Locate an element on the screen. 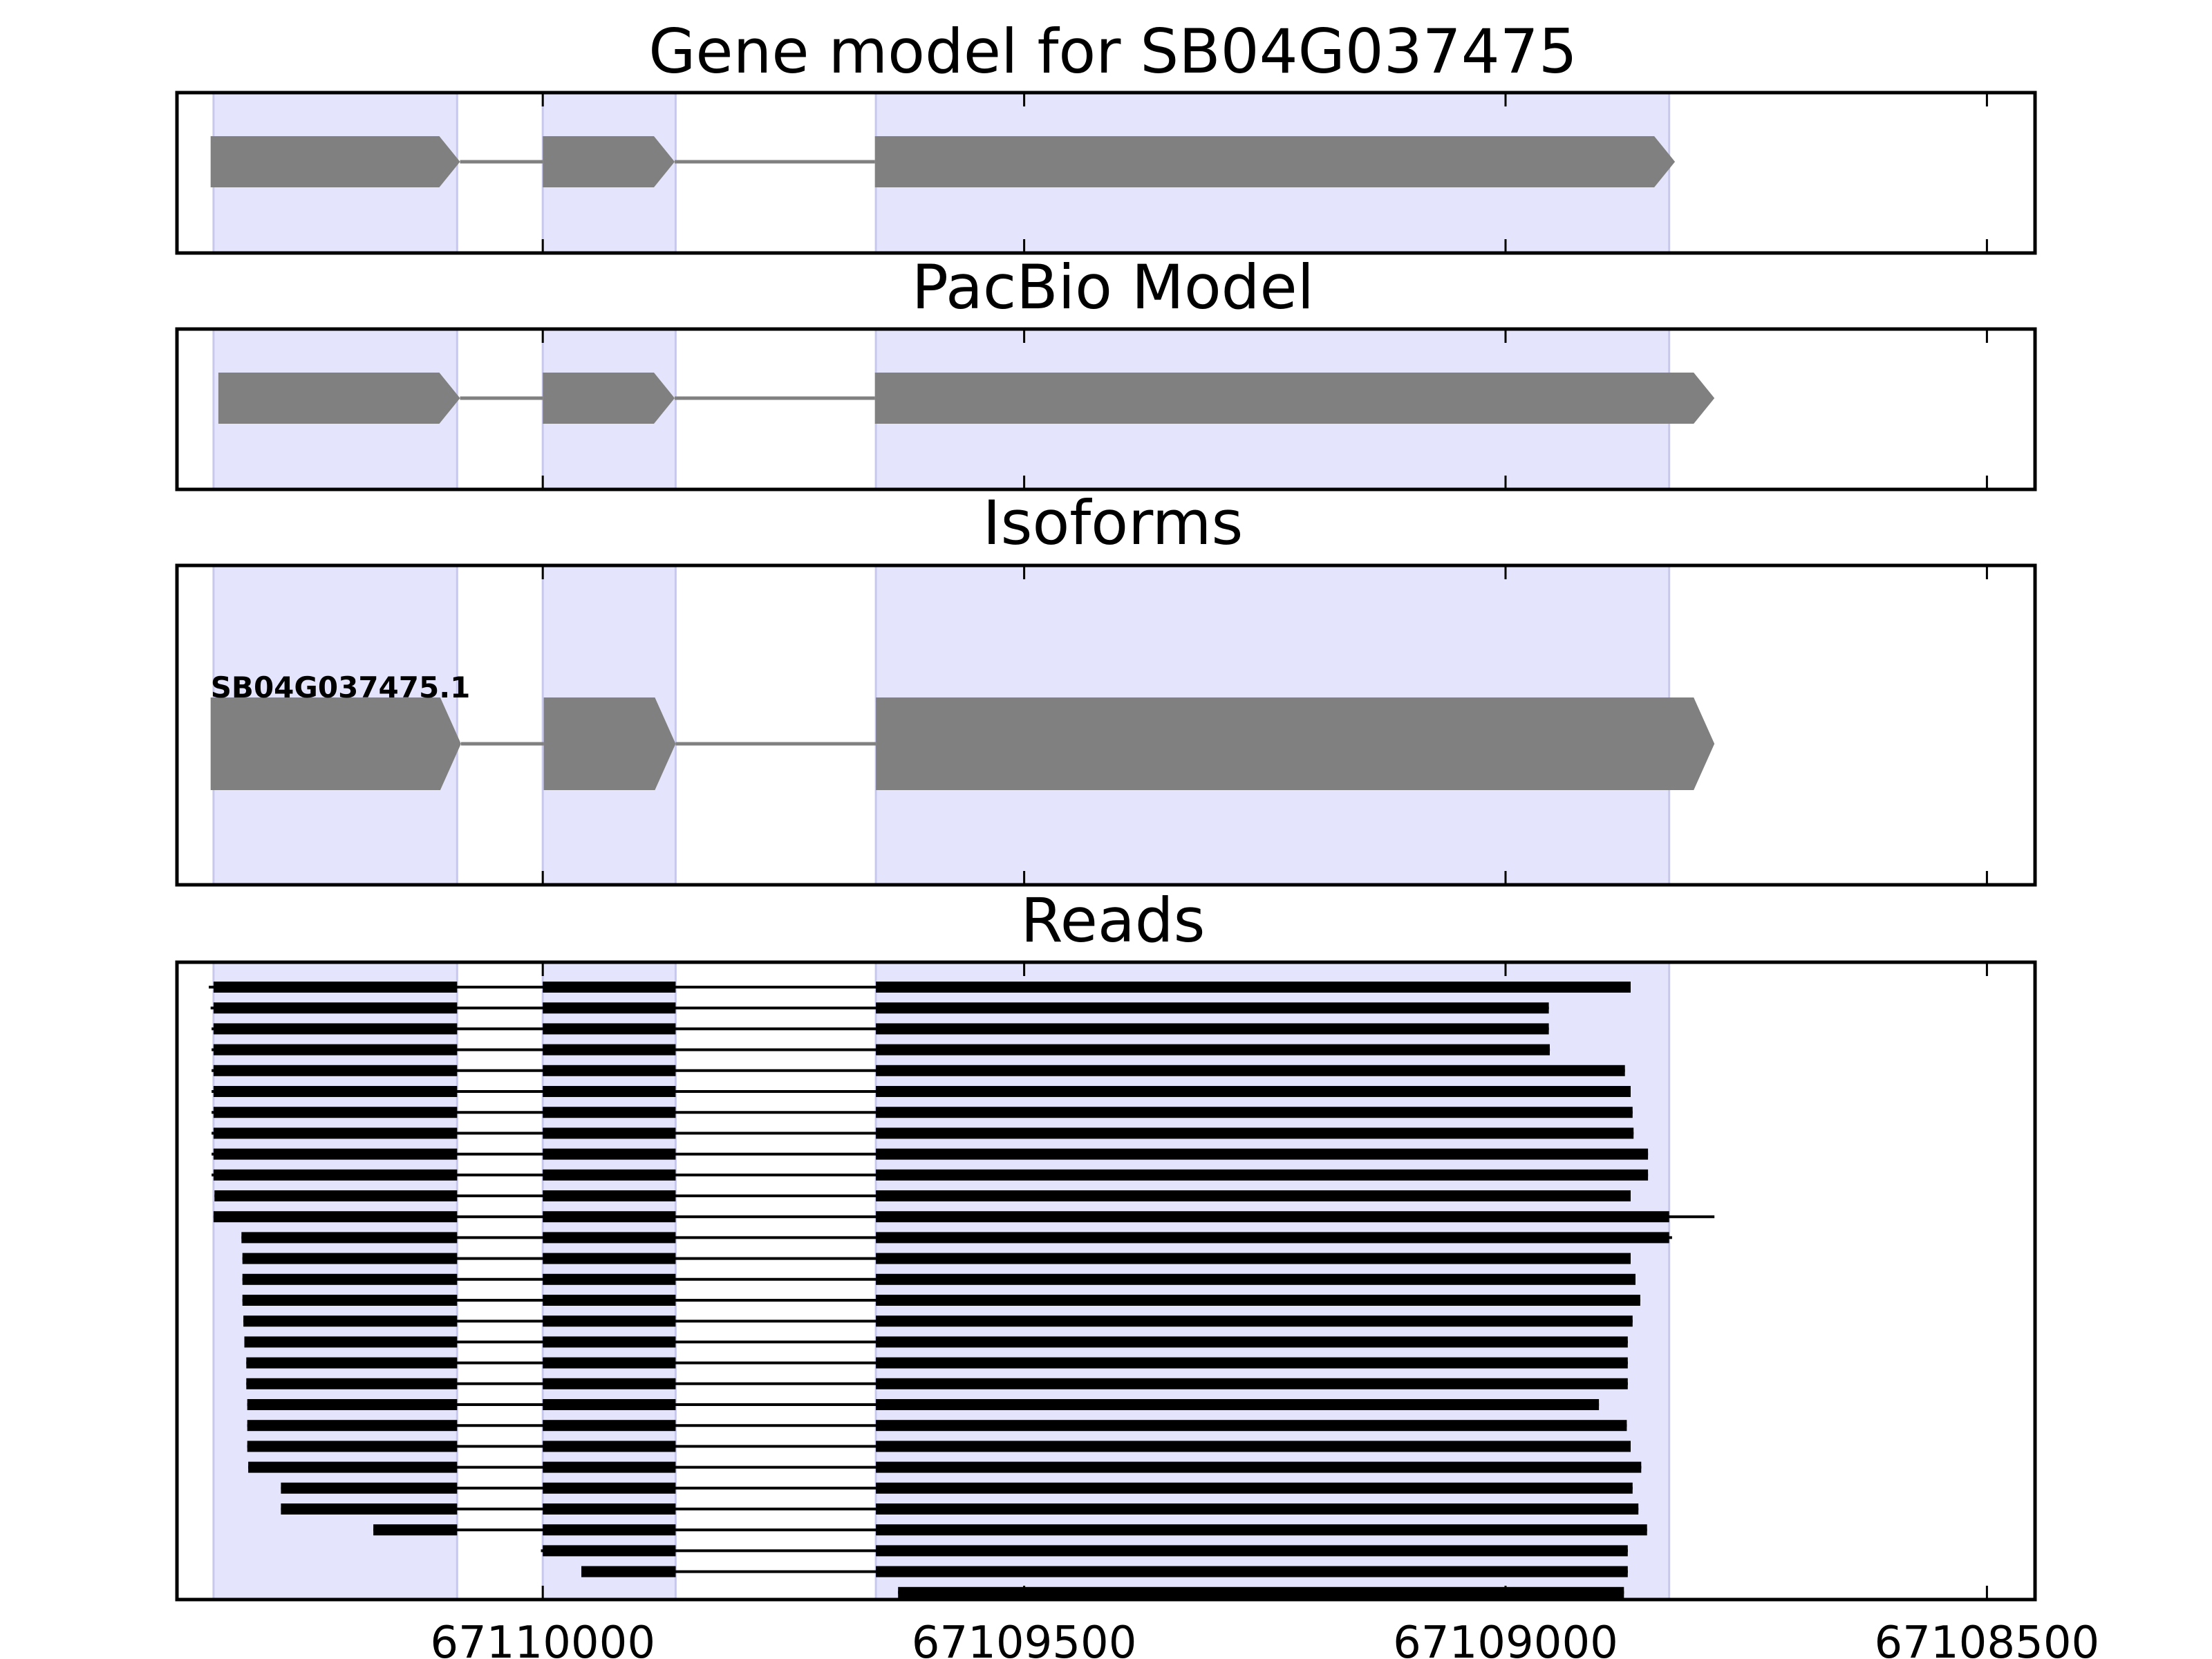 The image size is (2212, 1659). x-tick-label: 67108500 is located at coordinates (1988, 1638).